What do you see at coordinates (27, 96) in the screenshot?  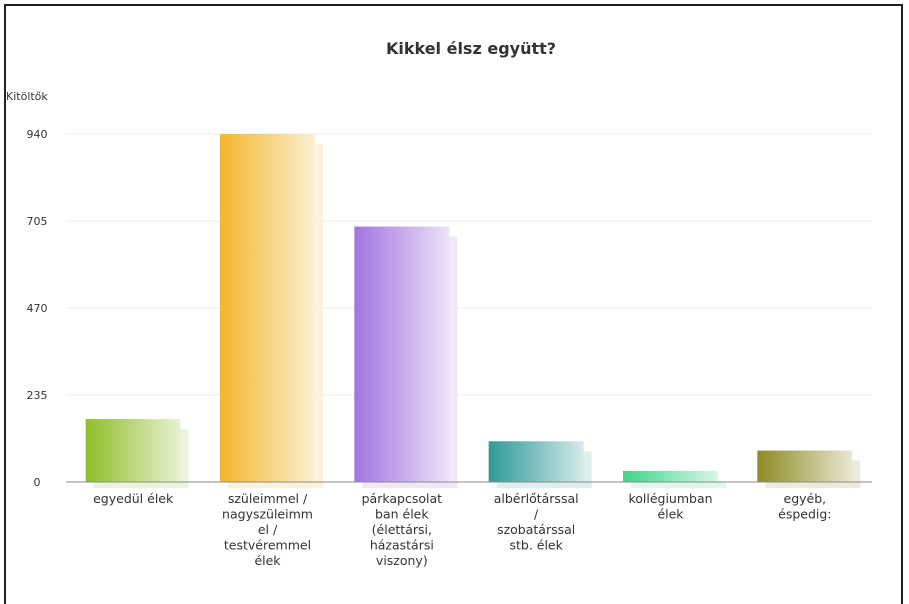 I see `y-axis-label: Kitöltők` at bounding box center [27, 96].